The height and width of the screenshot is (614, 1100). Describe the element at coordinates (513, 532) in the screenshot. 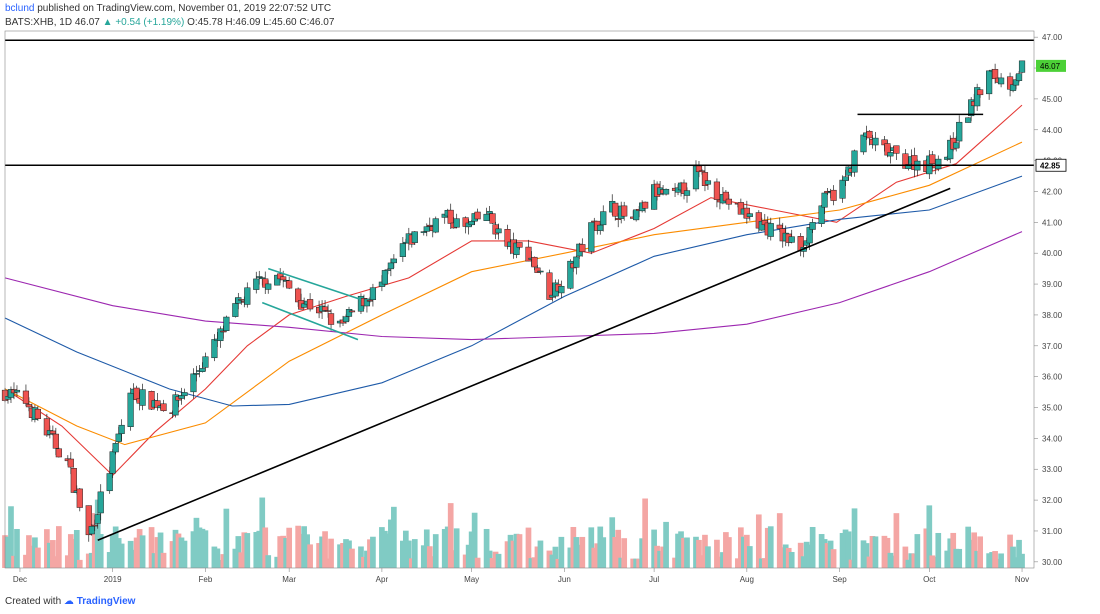

I see `volume-bars` at that location.